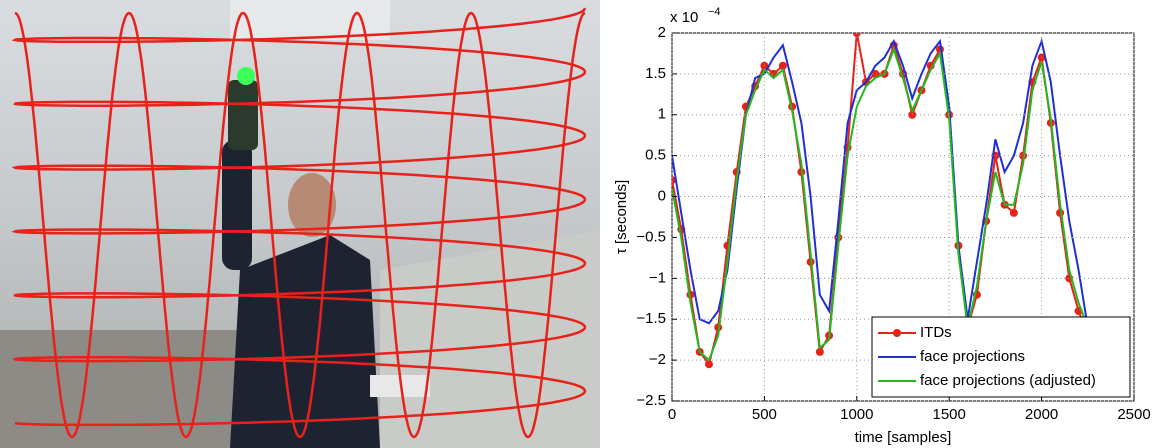  What do you see at coordinates (856, 414) in the screenshot?
I see `x-tick-label: 1000` at bounding box center [856, 414].